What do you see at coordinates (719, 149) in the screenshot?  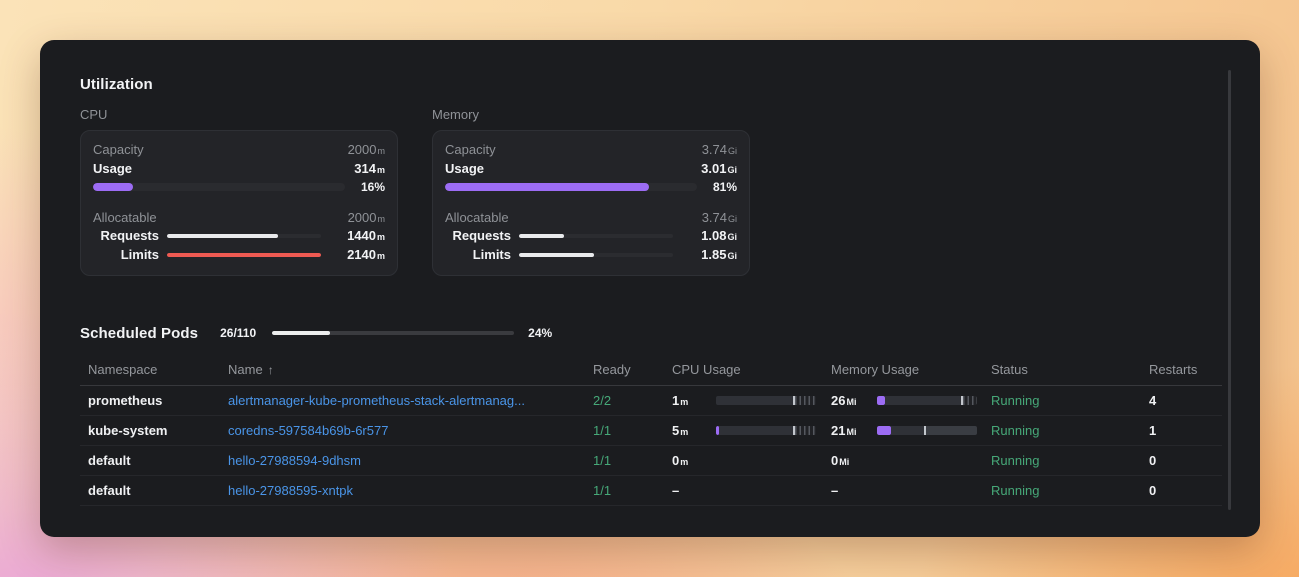 I see `memory-capacity-value: 3.74Gi` at bounding box center [719, 149].